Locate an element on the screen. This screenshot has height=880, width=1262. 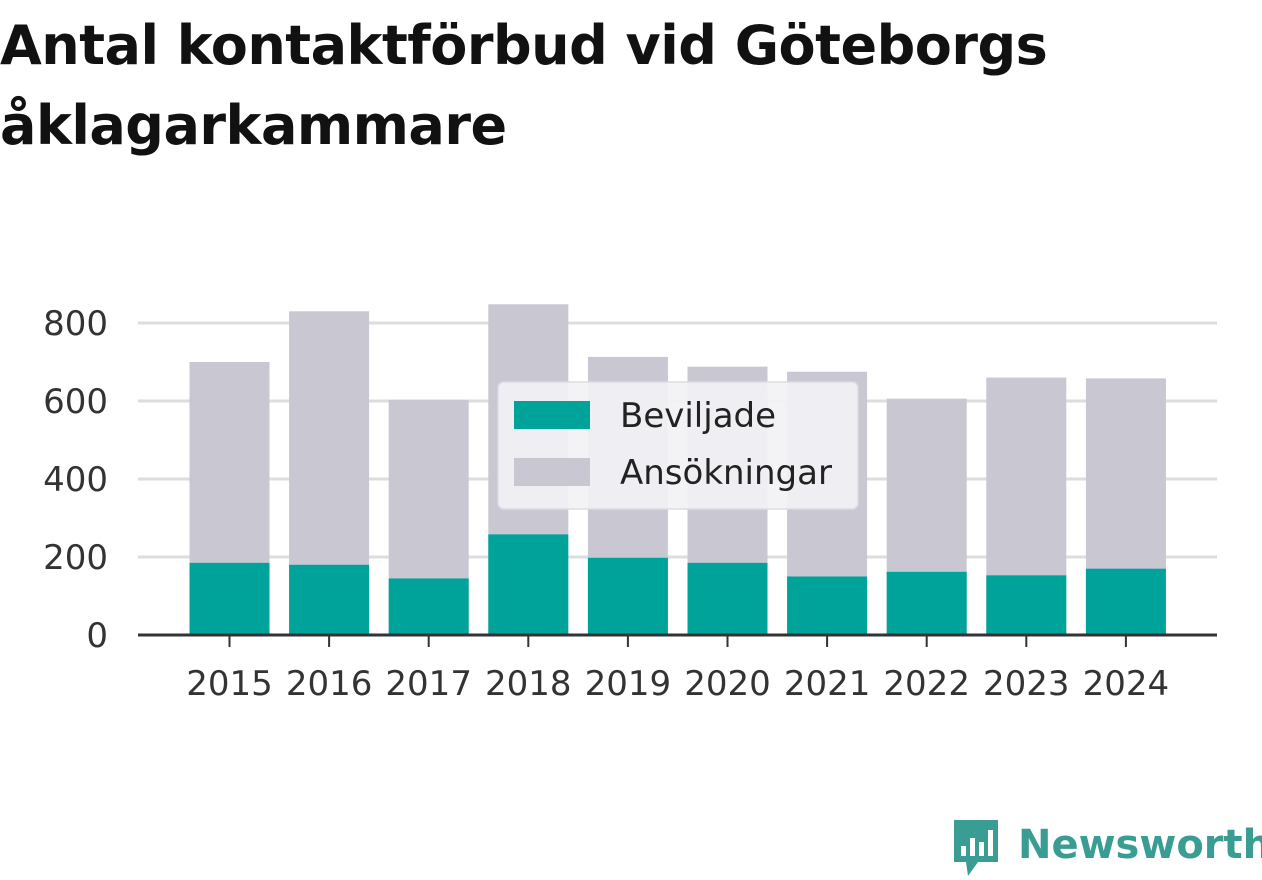
x-tick-label: 2019 is located at coordinates (628, 684).